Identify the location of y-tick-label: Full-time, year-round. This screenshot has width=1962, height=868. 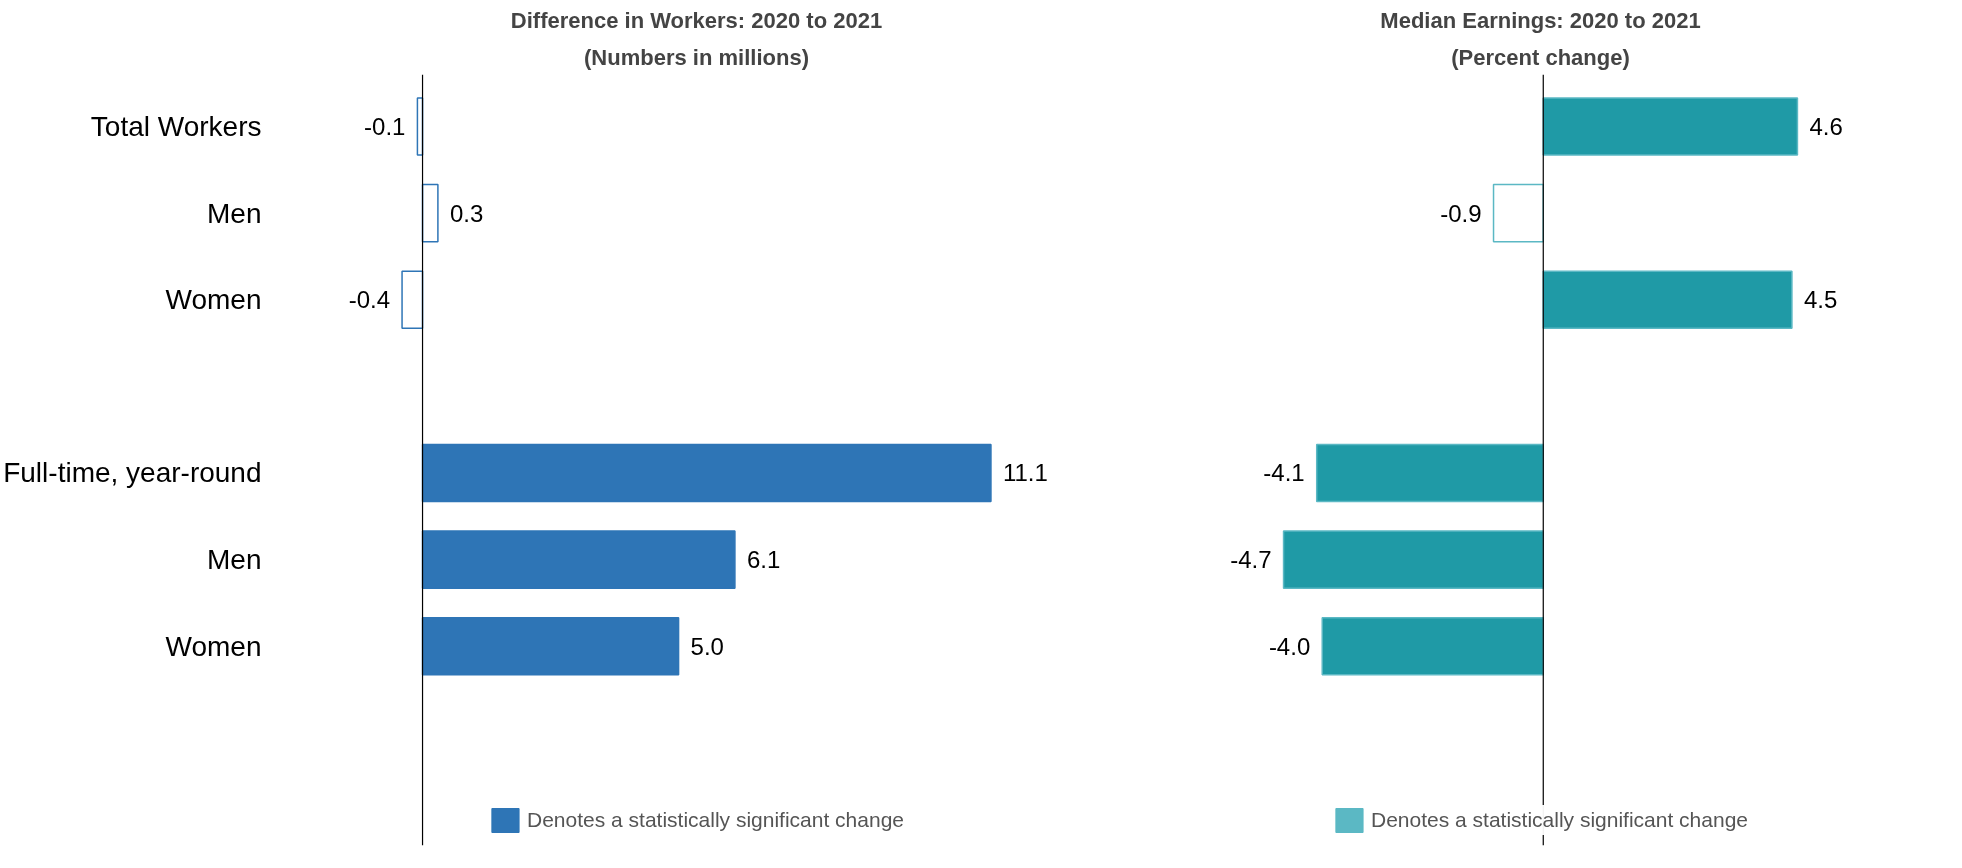
(132, 473).